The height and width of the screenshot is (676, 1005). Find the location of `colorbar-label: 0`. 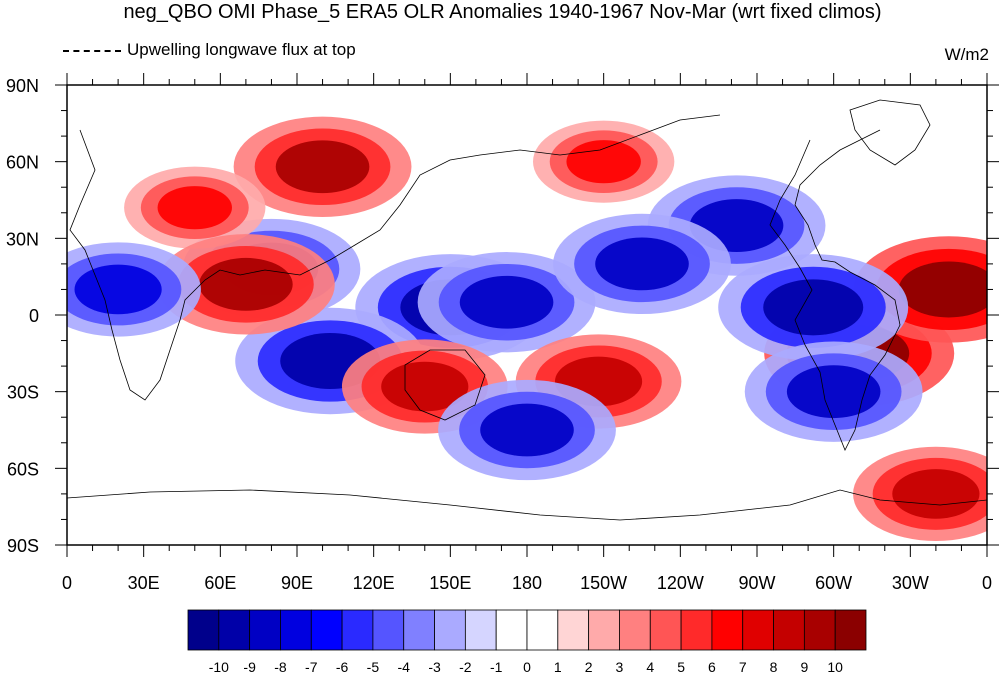

colorbar-label: 0 is located at coordinates (527, 667).